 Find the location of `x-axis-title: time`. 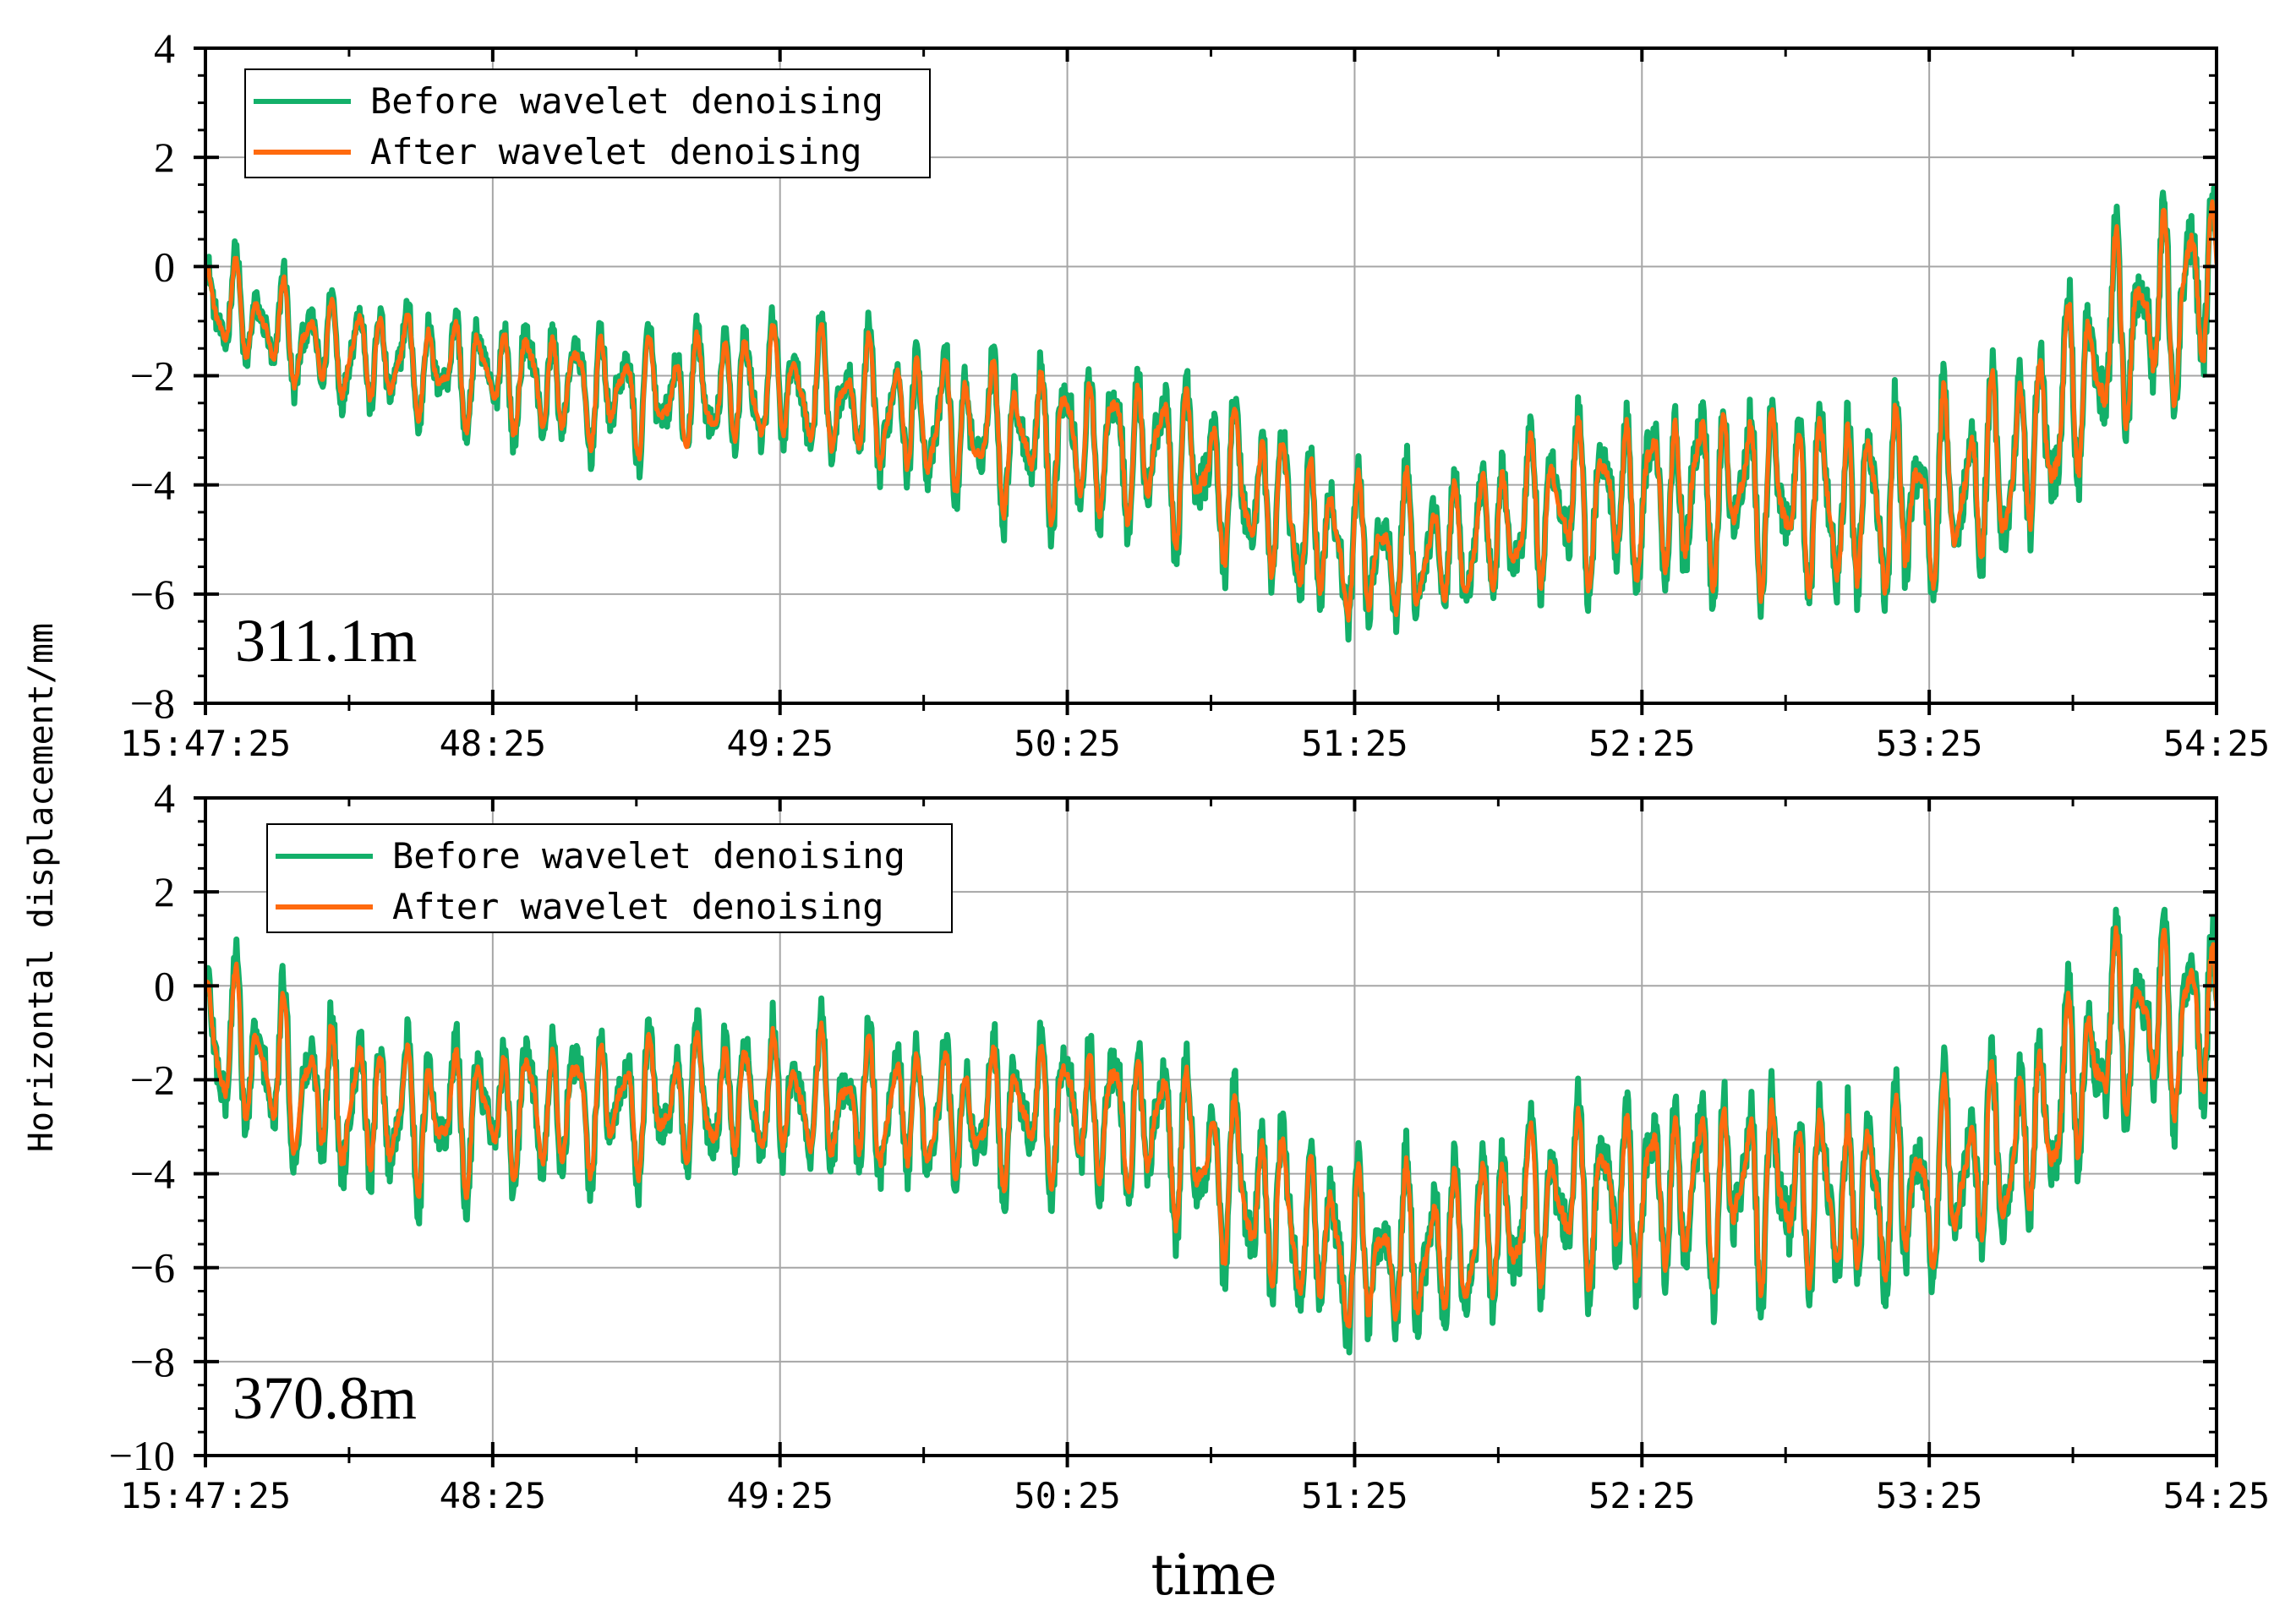

x-axis-title: time is located at coordinates (1213, 1575).